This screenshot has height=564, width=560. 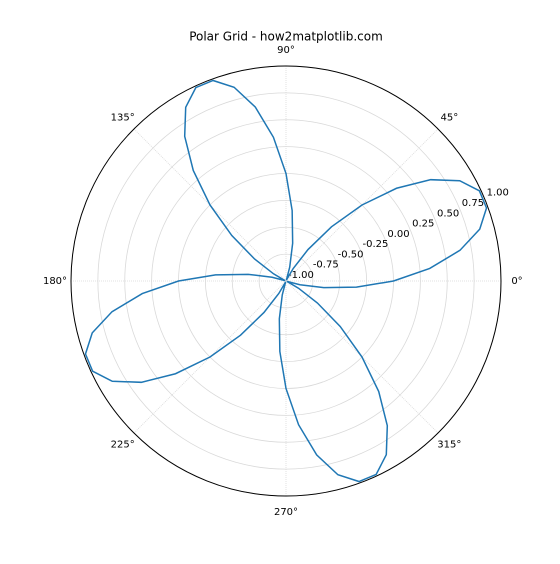 What do you see at coordinates (326, 265) in the screenshot?
I see `y-tick-label: -0.75` at bounding box center [326, 265].